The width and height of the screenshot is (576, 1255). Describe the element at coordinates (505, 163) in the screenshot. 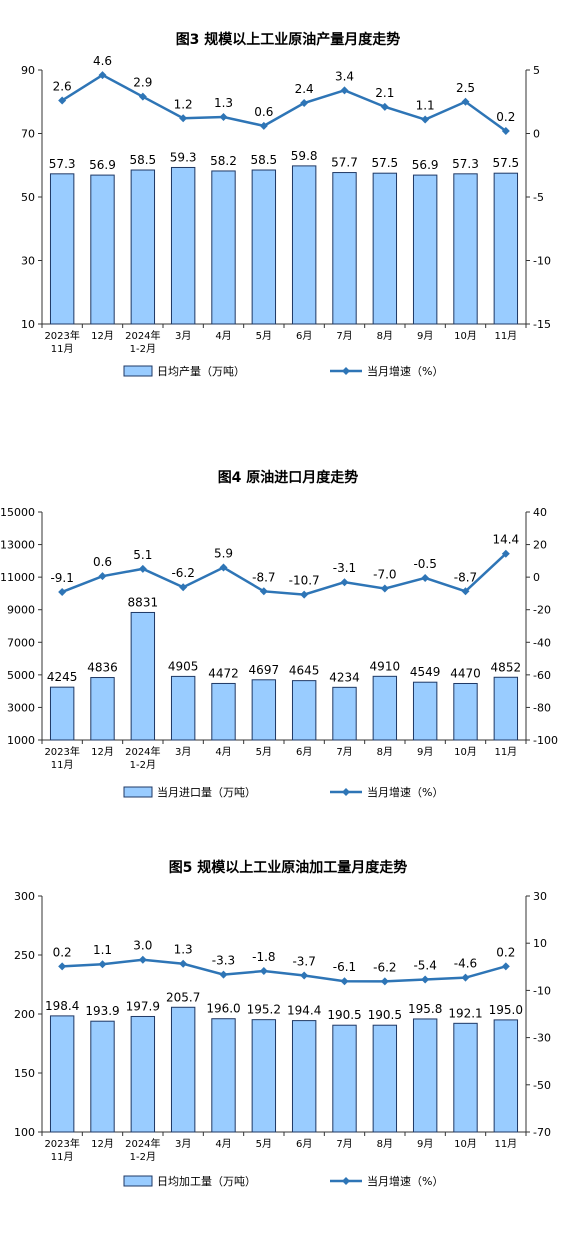

I see `bar-value-label: 57.5` at that location.